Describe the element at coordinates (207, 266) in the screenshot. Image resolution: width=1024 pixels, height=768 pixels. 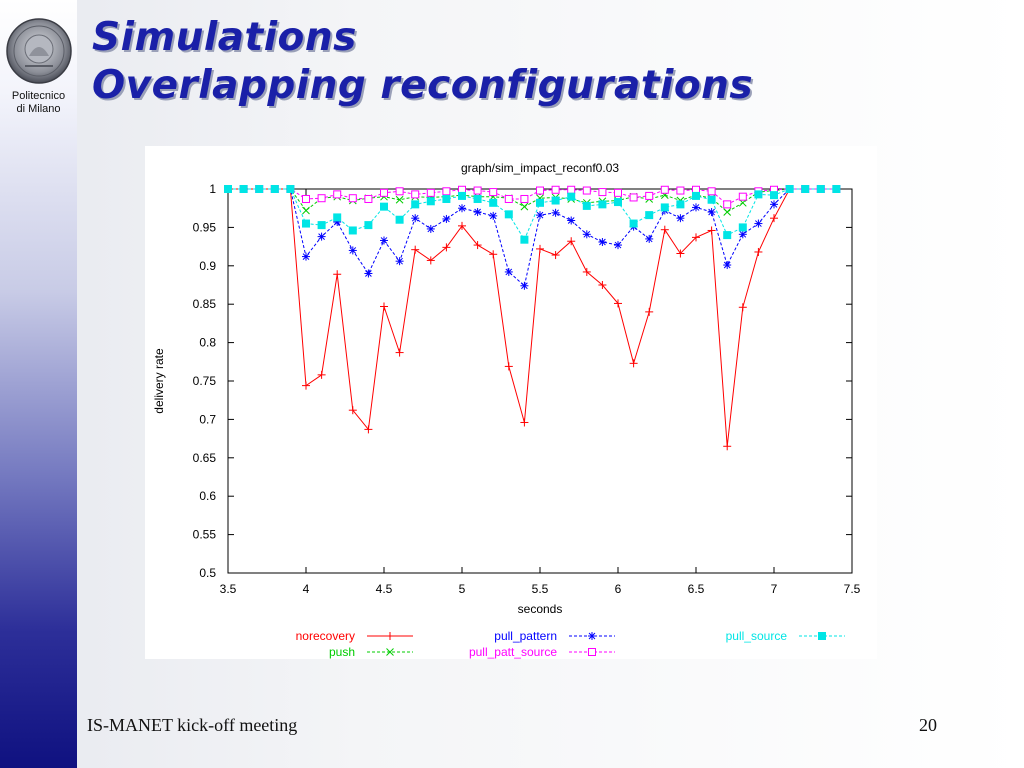
I see `y-tick-label: 0.9` at that location.